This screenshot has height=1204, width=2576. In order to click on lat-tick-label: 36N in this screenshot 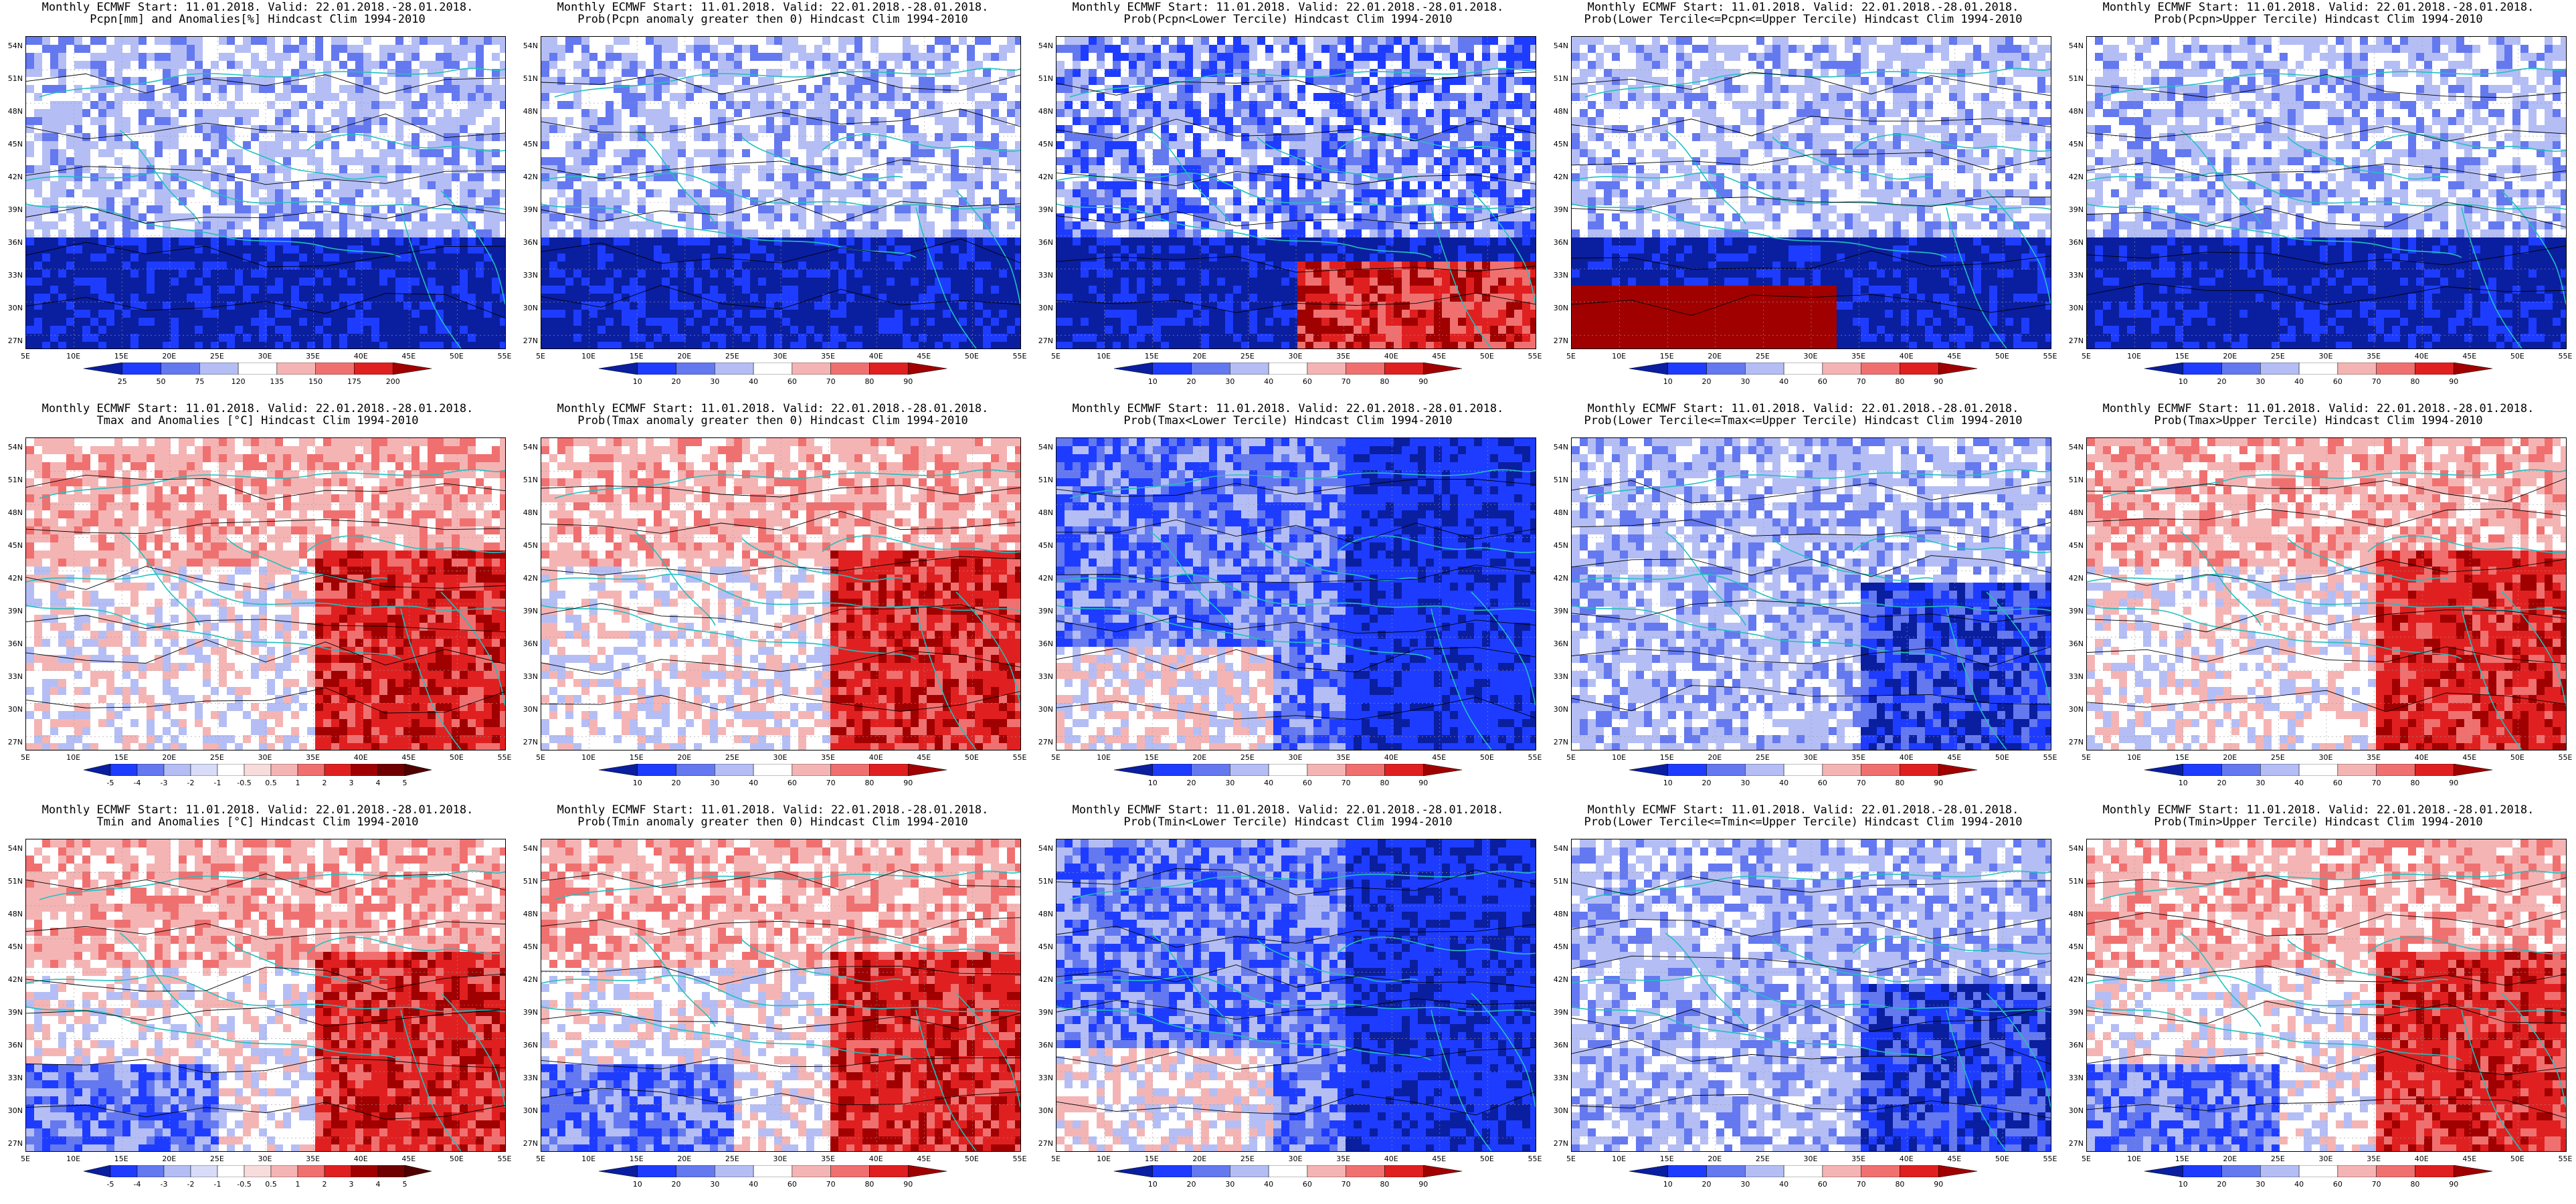, I will do `click(12, 242)`.